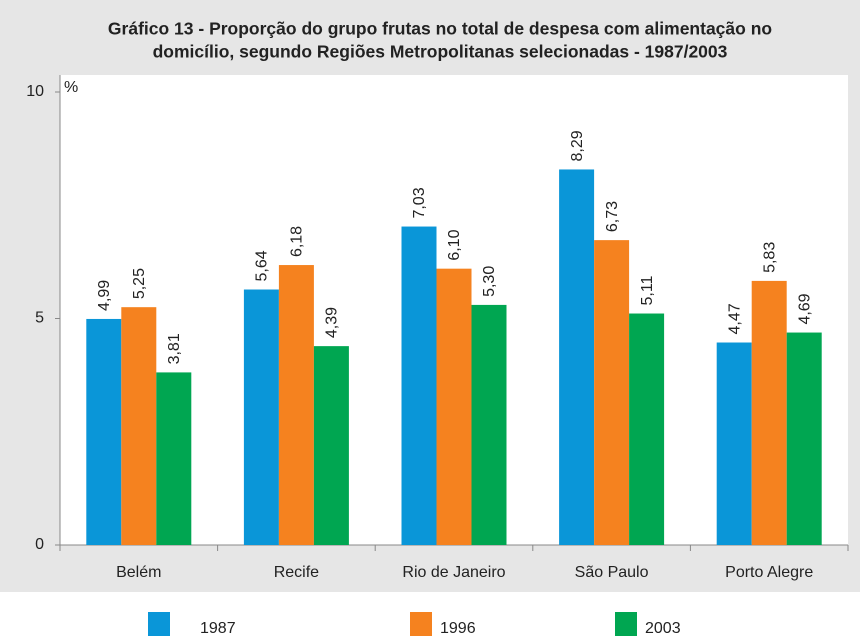  I want to click on x-tick-label: Porto Alegre, so click(769, 572).